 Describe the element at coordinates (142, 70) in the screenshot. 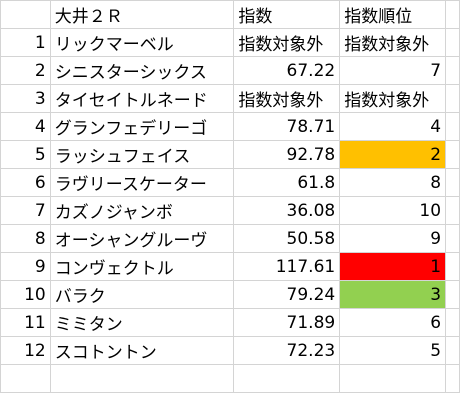

I see `horse-name-cell: シニスターシックス` at that location.